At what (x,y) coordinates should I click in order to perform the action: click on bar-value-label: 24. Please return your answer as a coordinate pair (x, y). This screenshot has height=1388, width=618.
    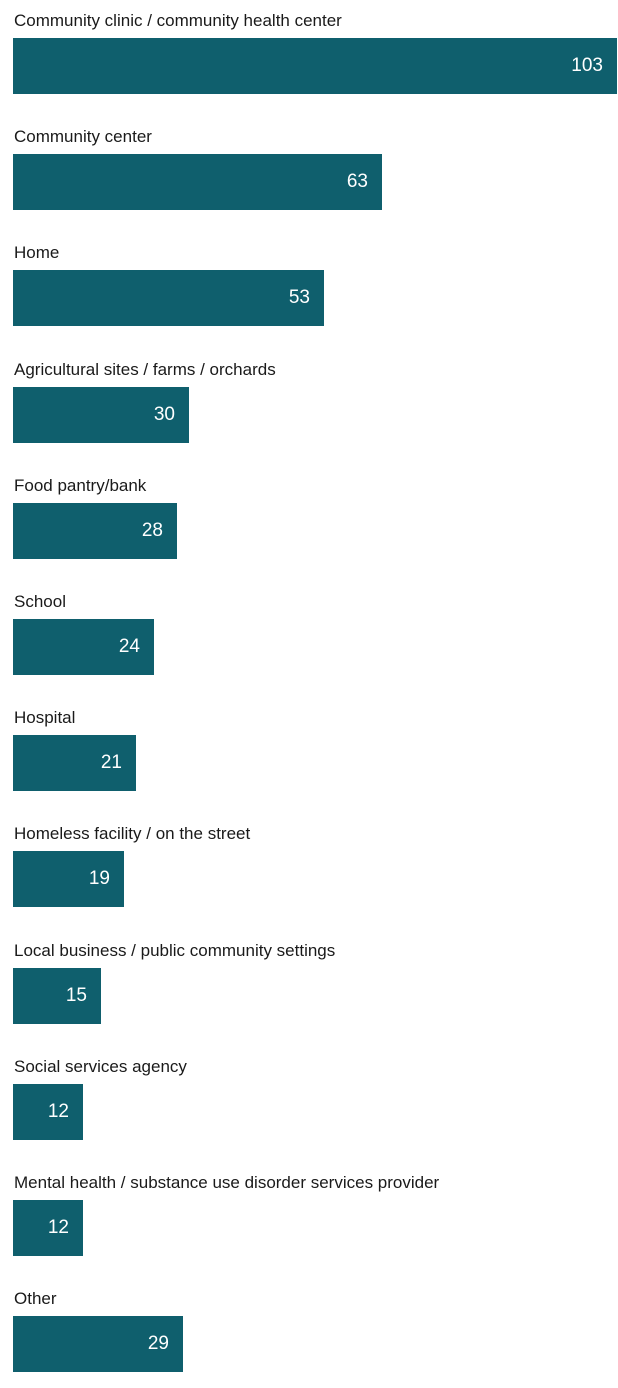
    Looking at the image, I should click on (129, 646).